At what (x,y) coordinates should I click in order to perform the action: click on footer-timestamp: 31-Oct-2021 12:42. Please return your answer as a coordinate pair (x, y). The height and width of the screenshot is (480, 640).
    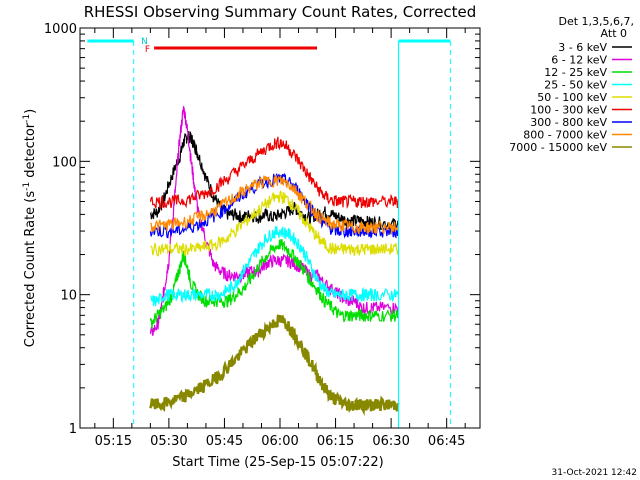
    Looking at the image, I should click on (594, 473).